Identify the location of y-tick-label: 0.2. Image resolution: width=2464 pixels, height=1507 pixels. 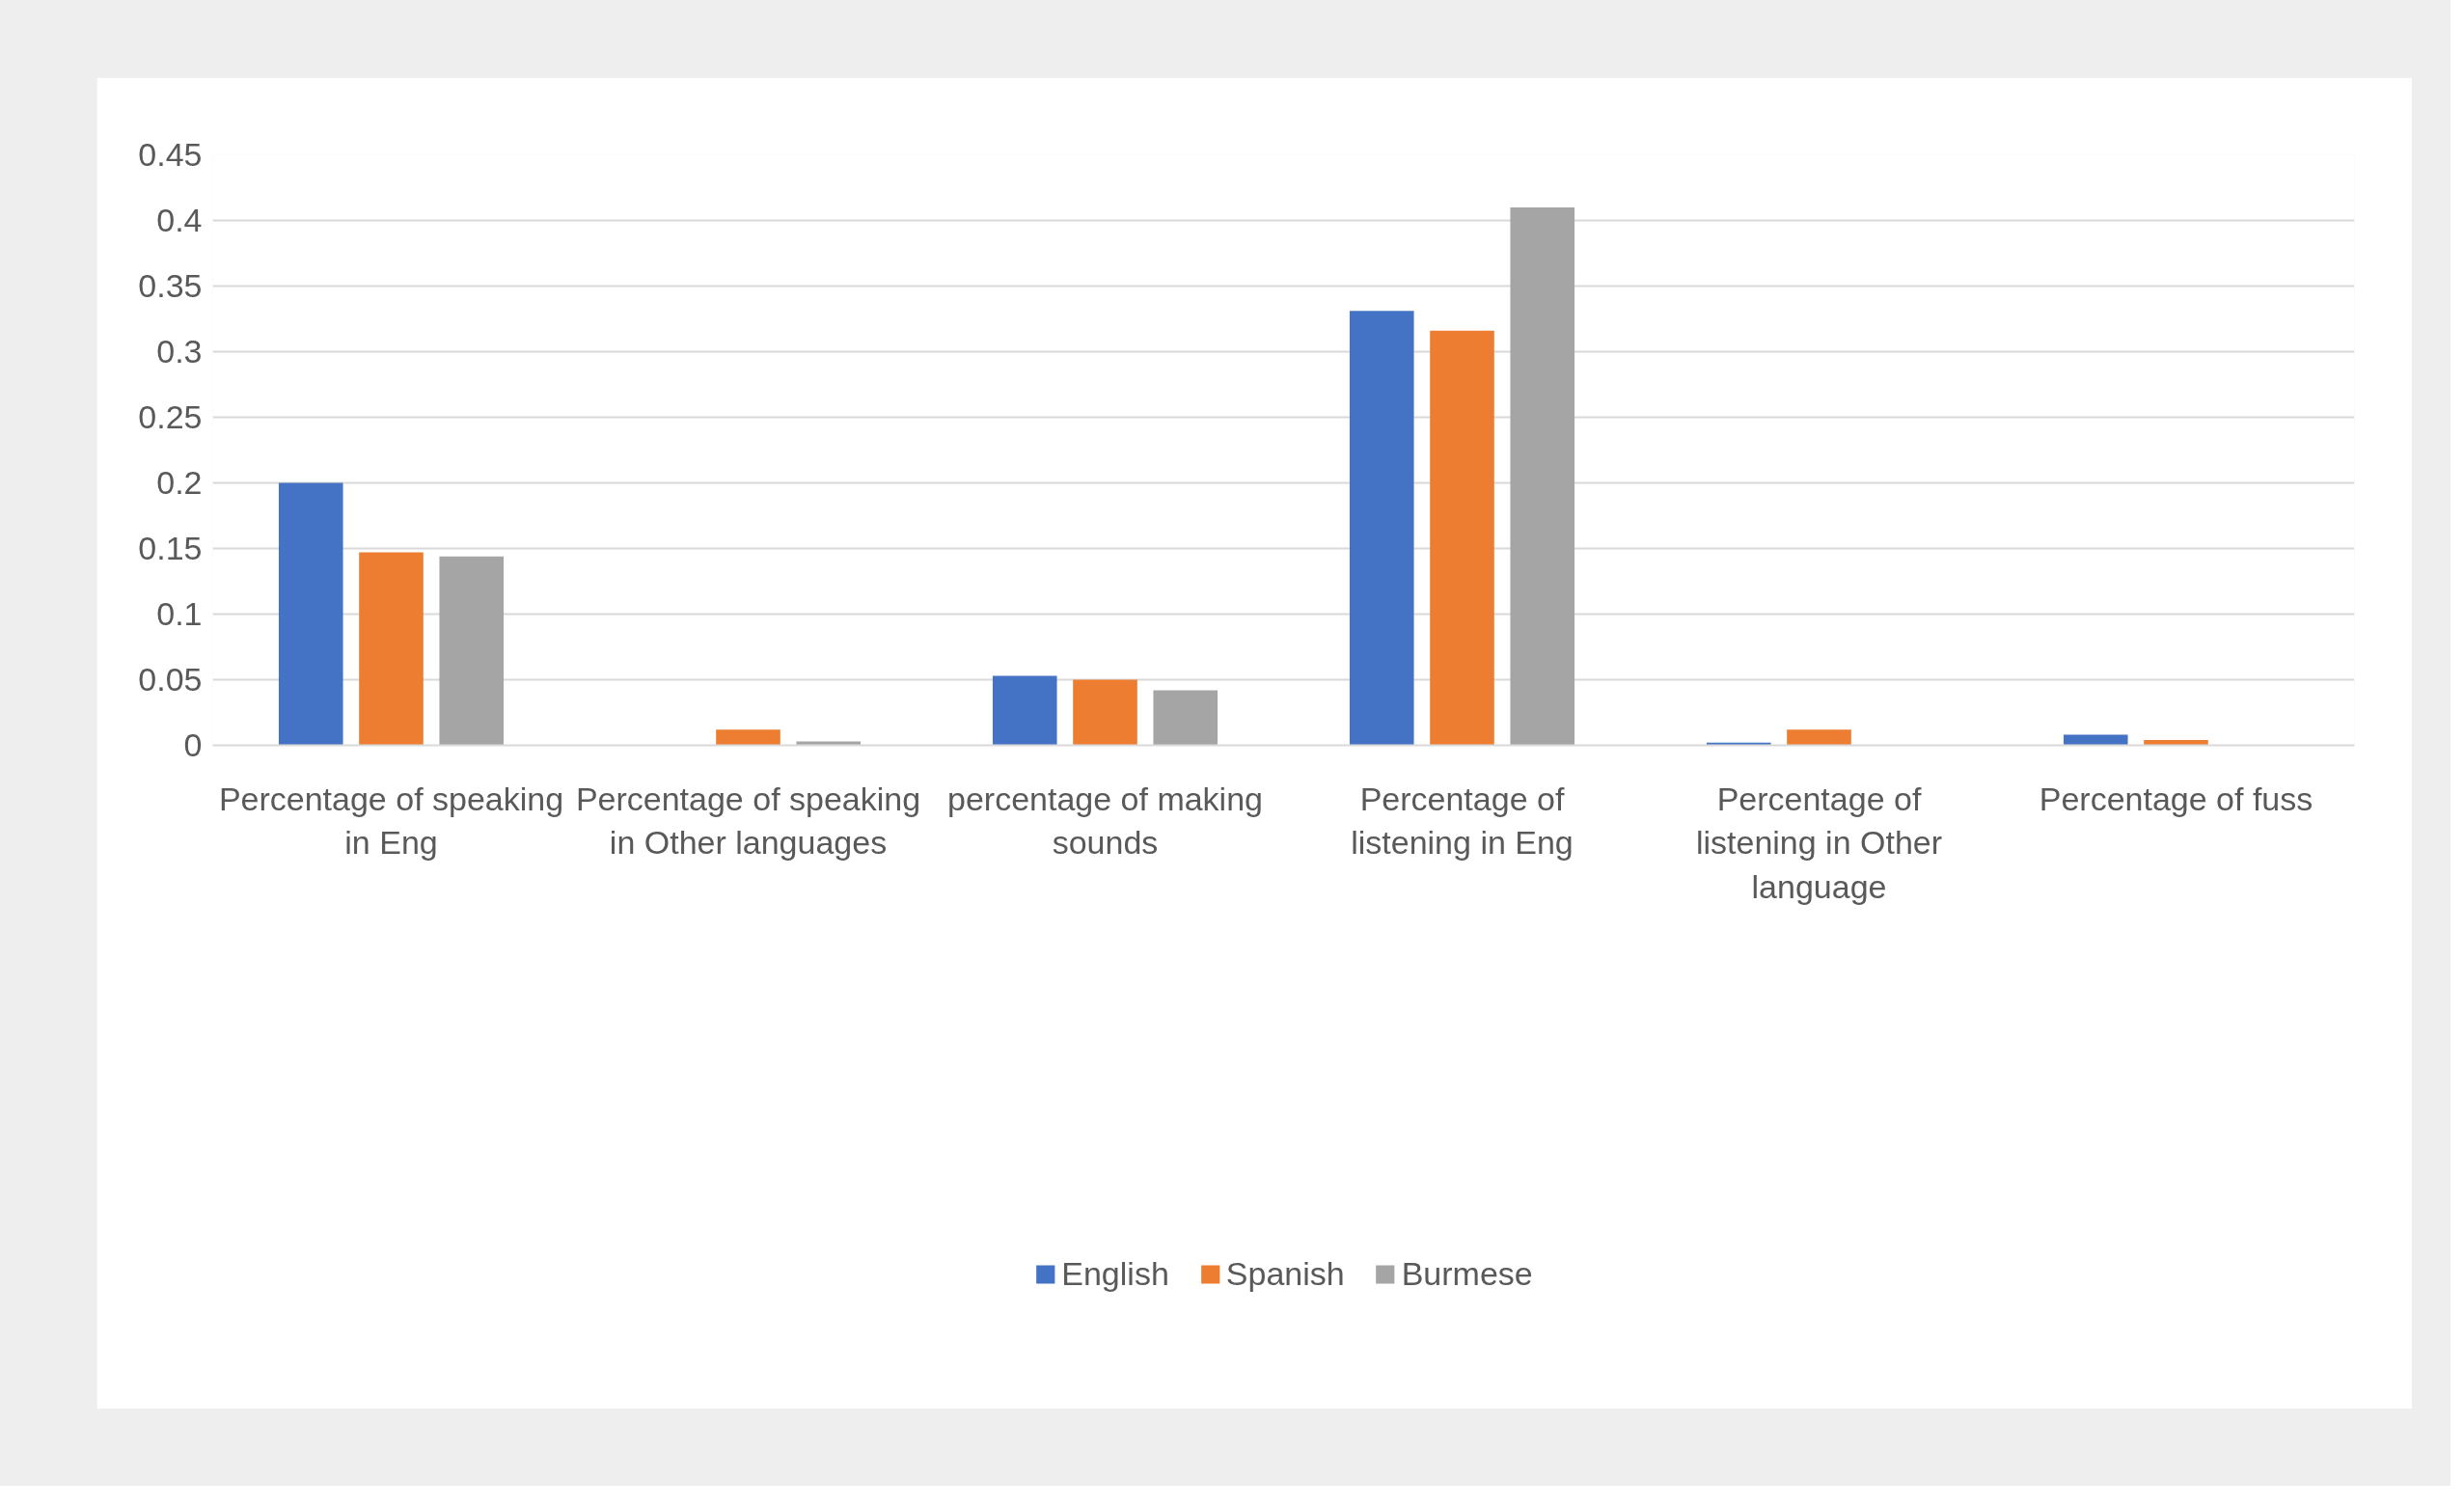
(179, 483).